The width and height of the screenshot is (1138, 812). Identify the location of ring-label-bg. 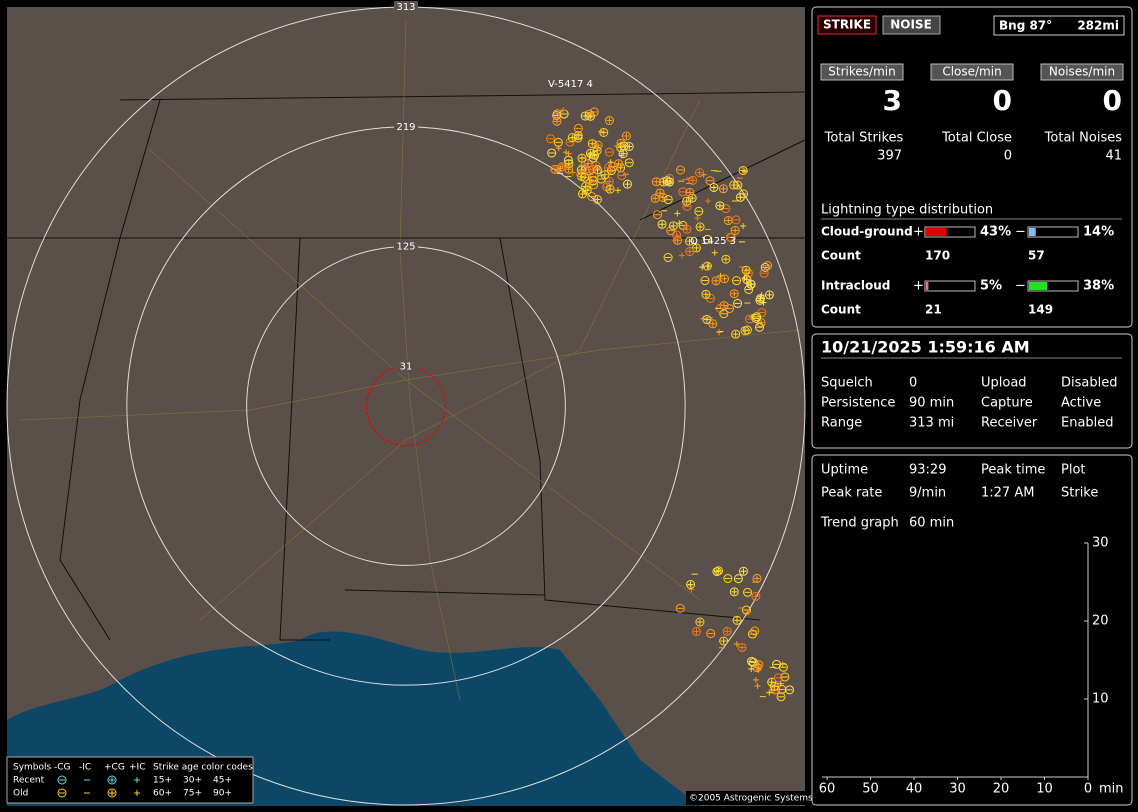
(406, 366).